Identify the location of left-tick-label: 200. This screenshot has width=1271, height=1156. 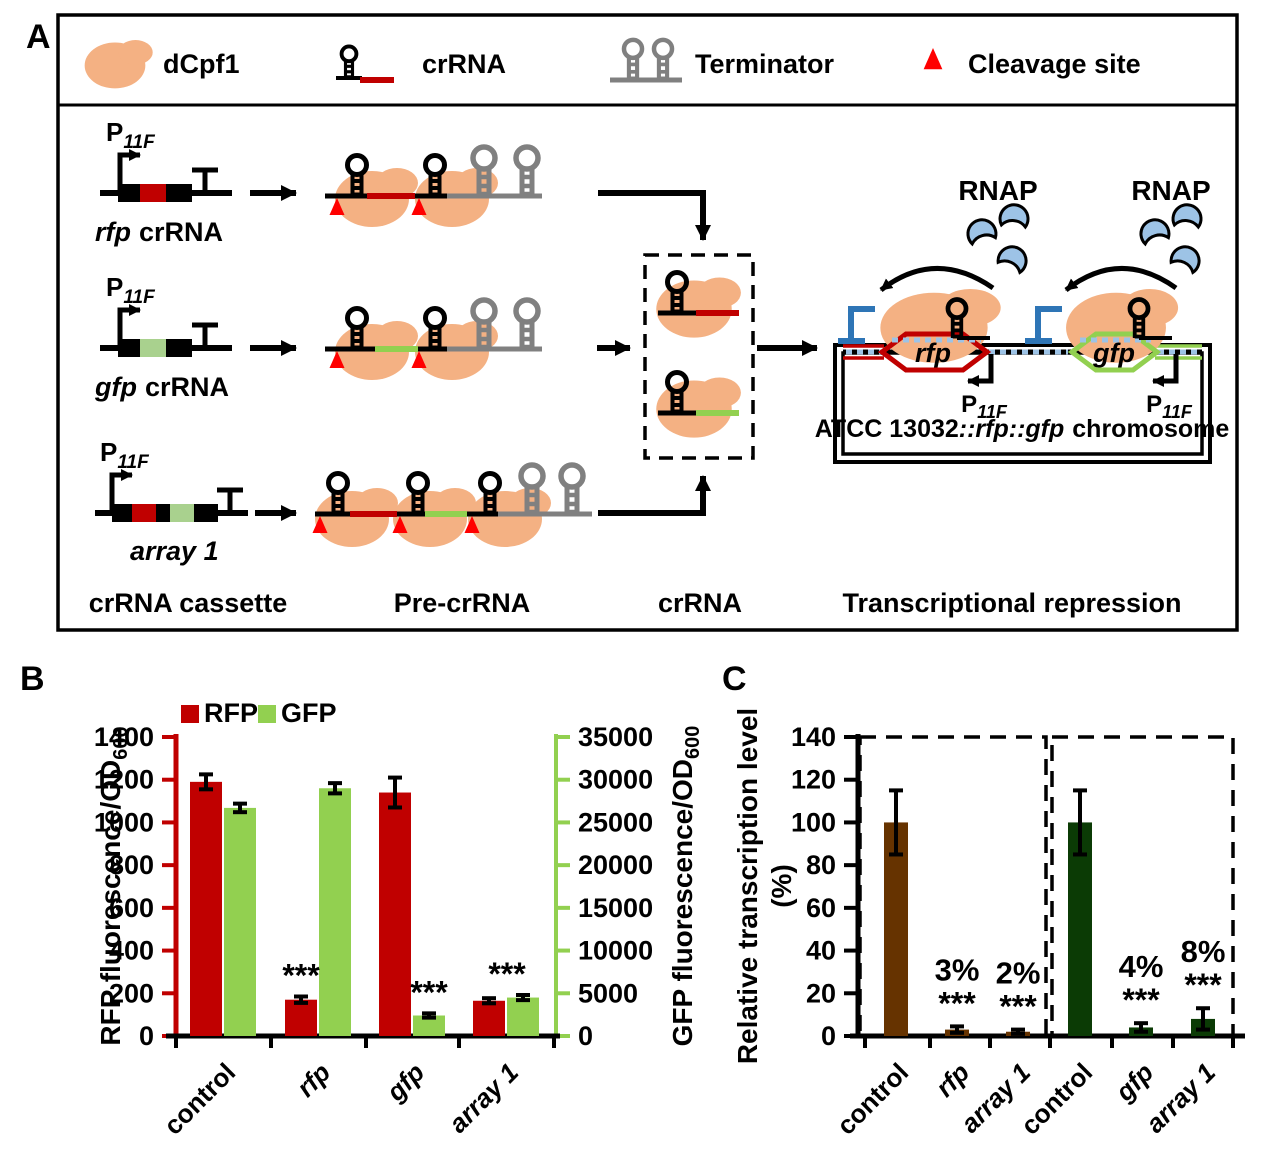
(131, 993).